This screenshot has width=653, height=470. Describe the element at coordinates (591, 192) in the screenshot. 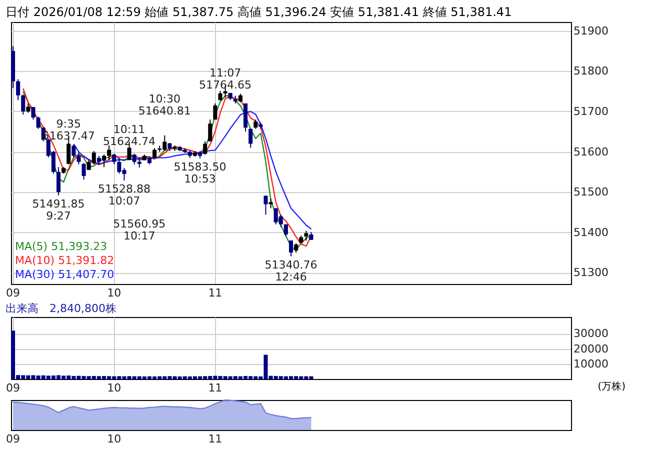

I see `y-tick-label: 51500` at that location.